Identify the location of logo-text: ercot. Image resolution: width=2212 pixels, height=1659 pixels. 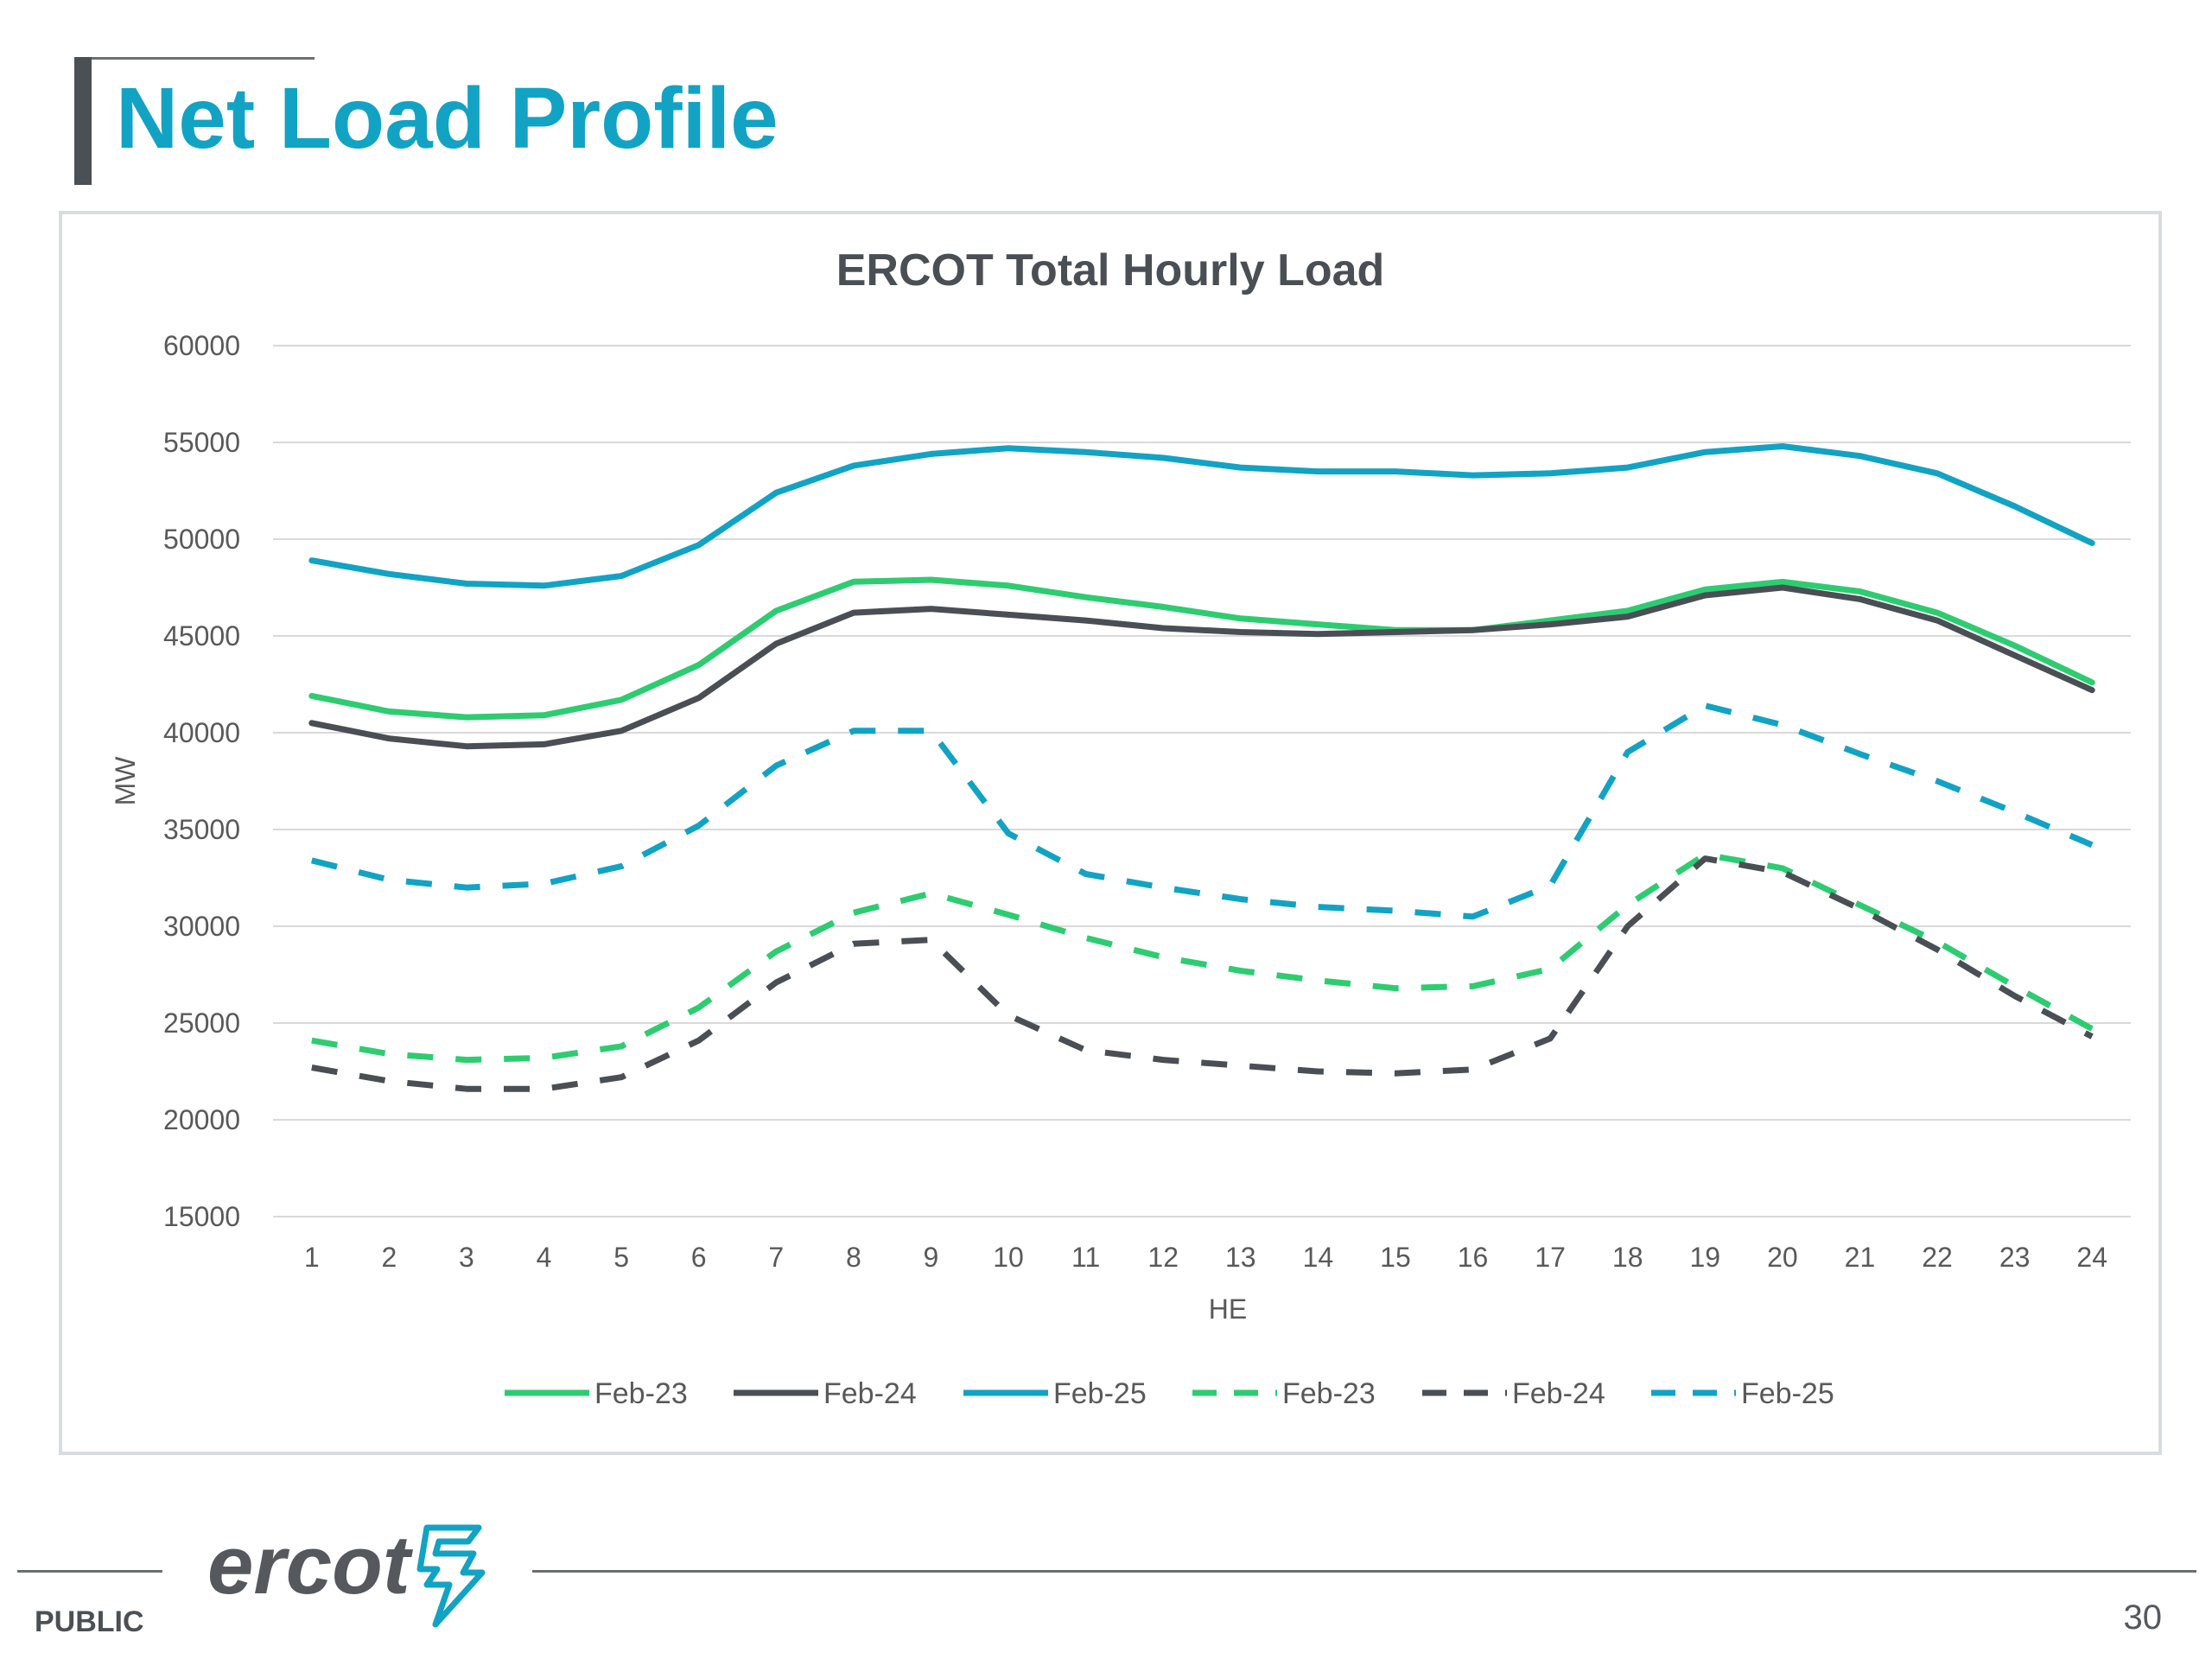
(310, 1565).